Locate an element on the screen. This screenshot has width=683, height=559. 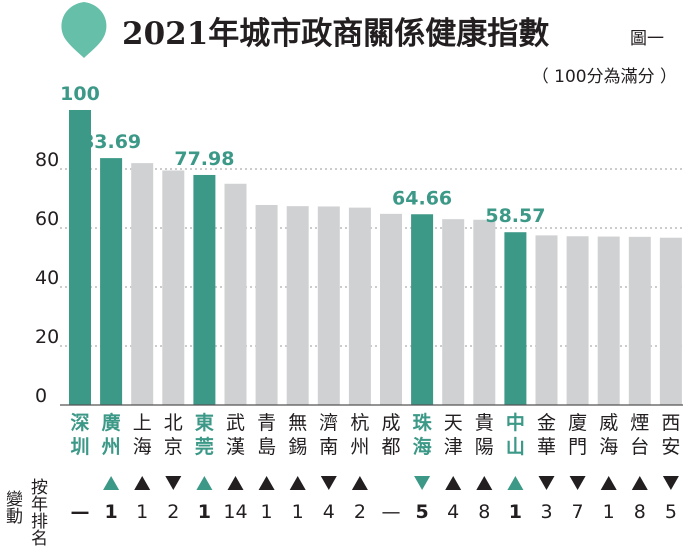
rank-changes: —1 1 2 1 14 1 1 4 2—5 4 8 1 3 7 1 8 5 is located at coordinates (375, 499).